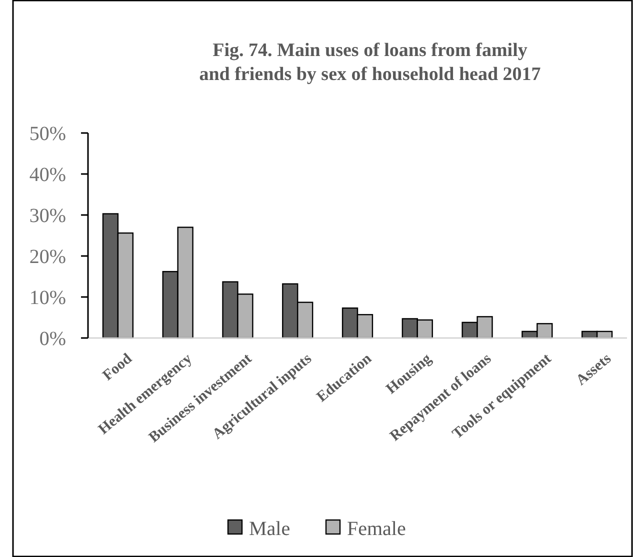 The image size is (633, 557). What do you see at coordinates (376, 529) in the screenshot?
I see `legend-label: Female` at bounding box center [376, 529].